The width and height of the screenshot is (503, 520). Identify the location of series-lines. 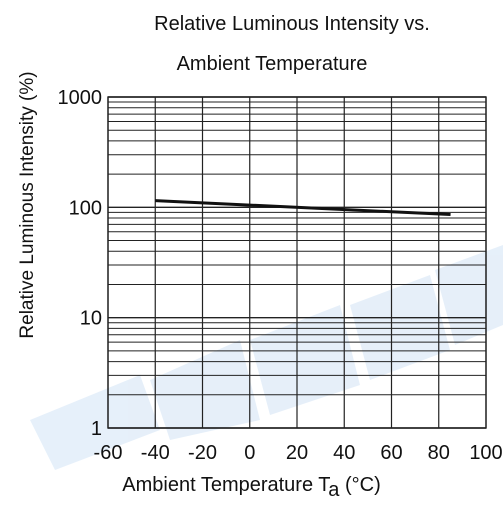
(303, 208).